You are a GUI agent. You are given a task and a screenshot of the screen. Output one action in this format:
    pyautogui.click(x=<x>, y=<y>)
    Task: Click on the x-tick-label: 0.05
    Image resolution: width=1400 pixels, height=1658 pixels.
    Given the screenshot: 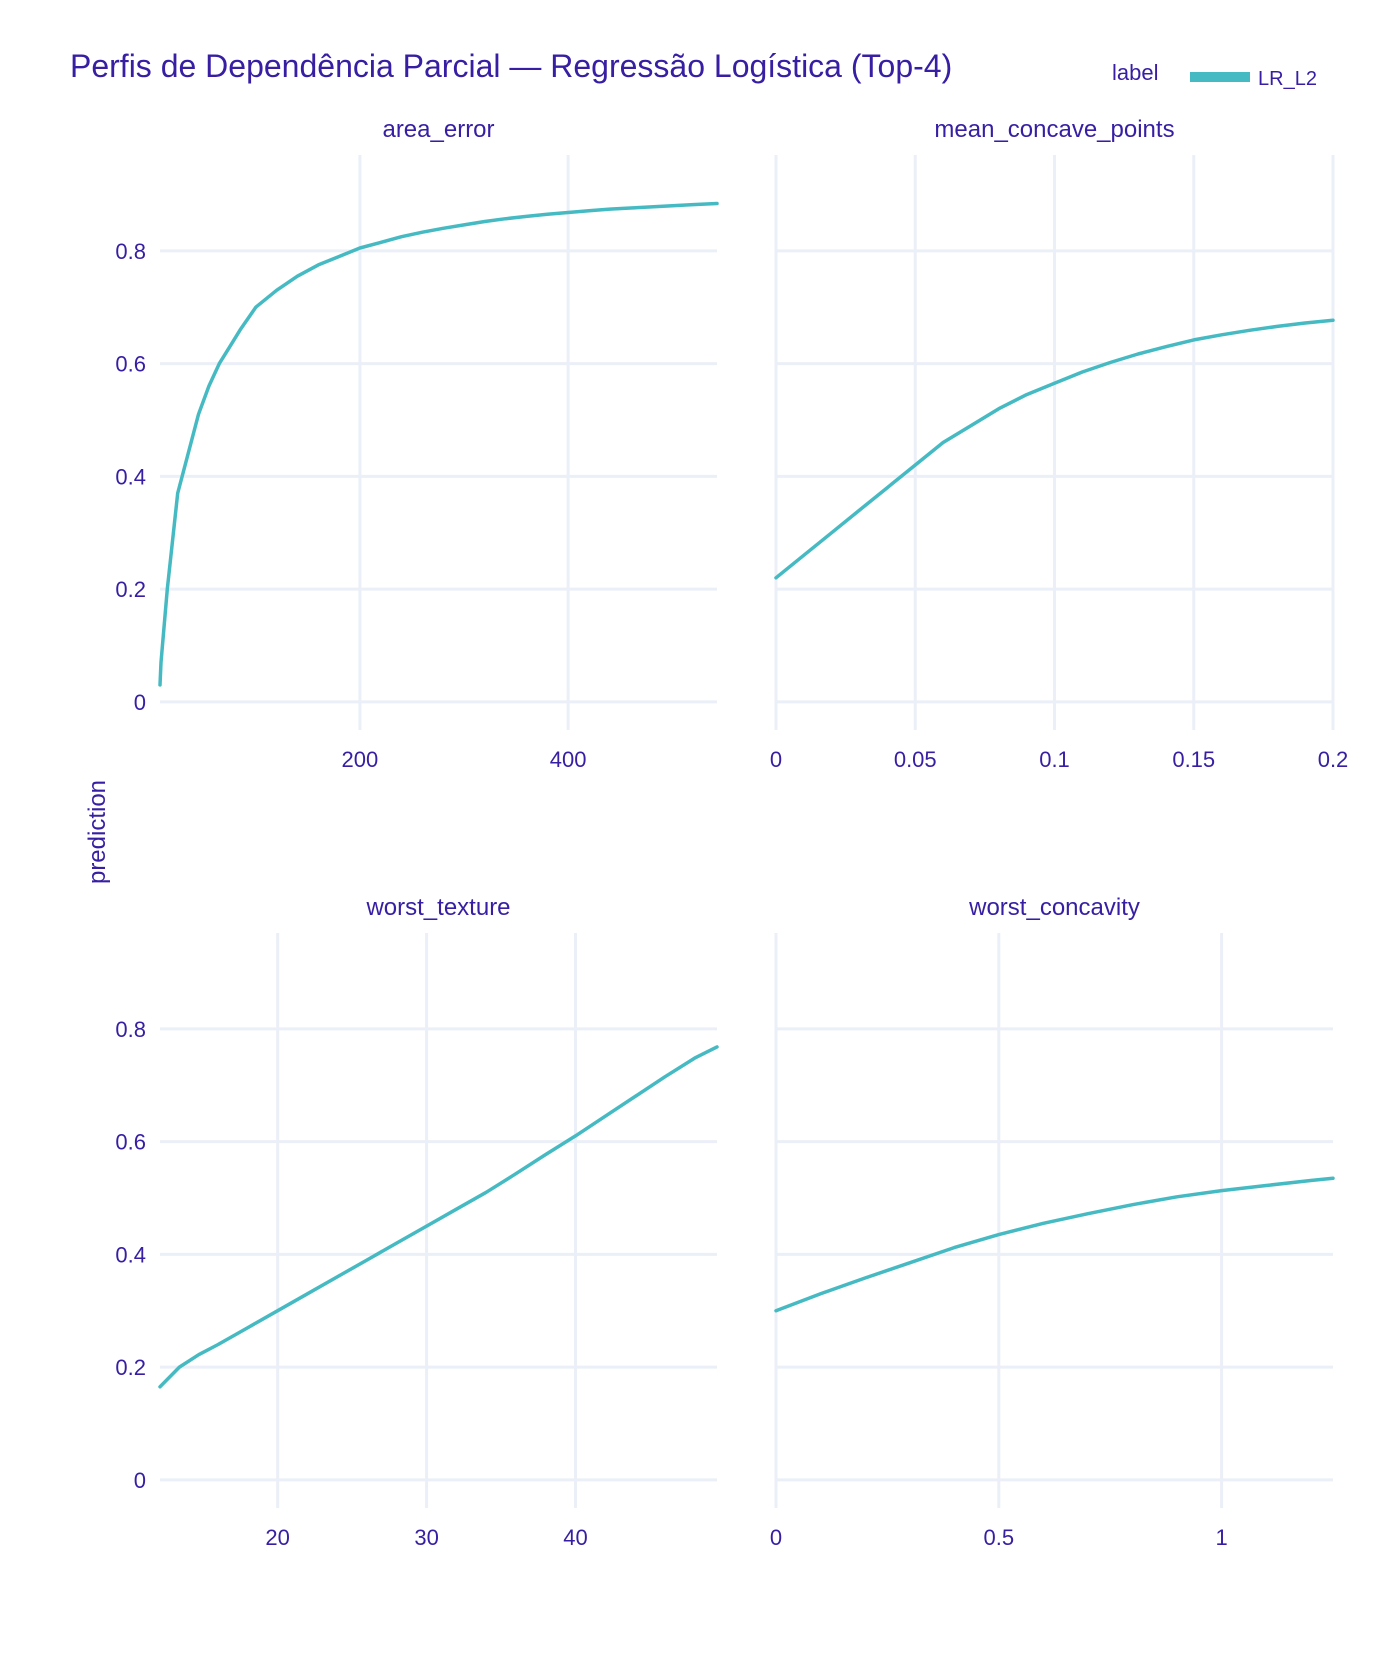 What is the action you would take?
    pyautogui.click(x=915, y=759)
    